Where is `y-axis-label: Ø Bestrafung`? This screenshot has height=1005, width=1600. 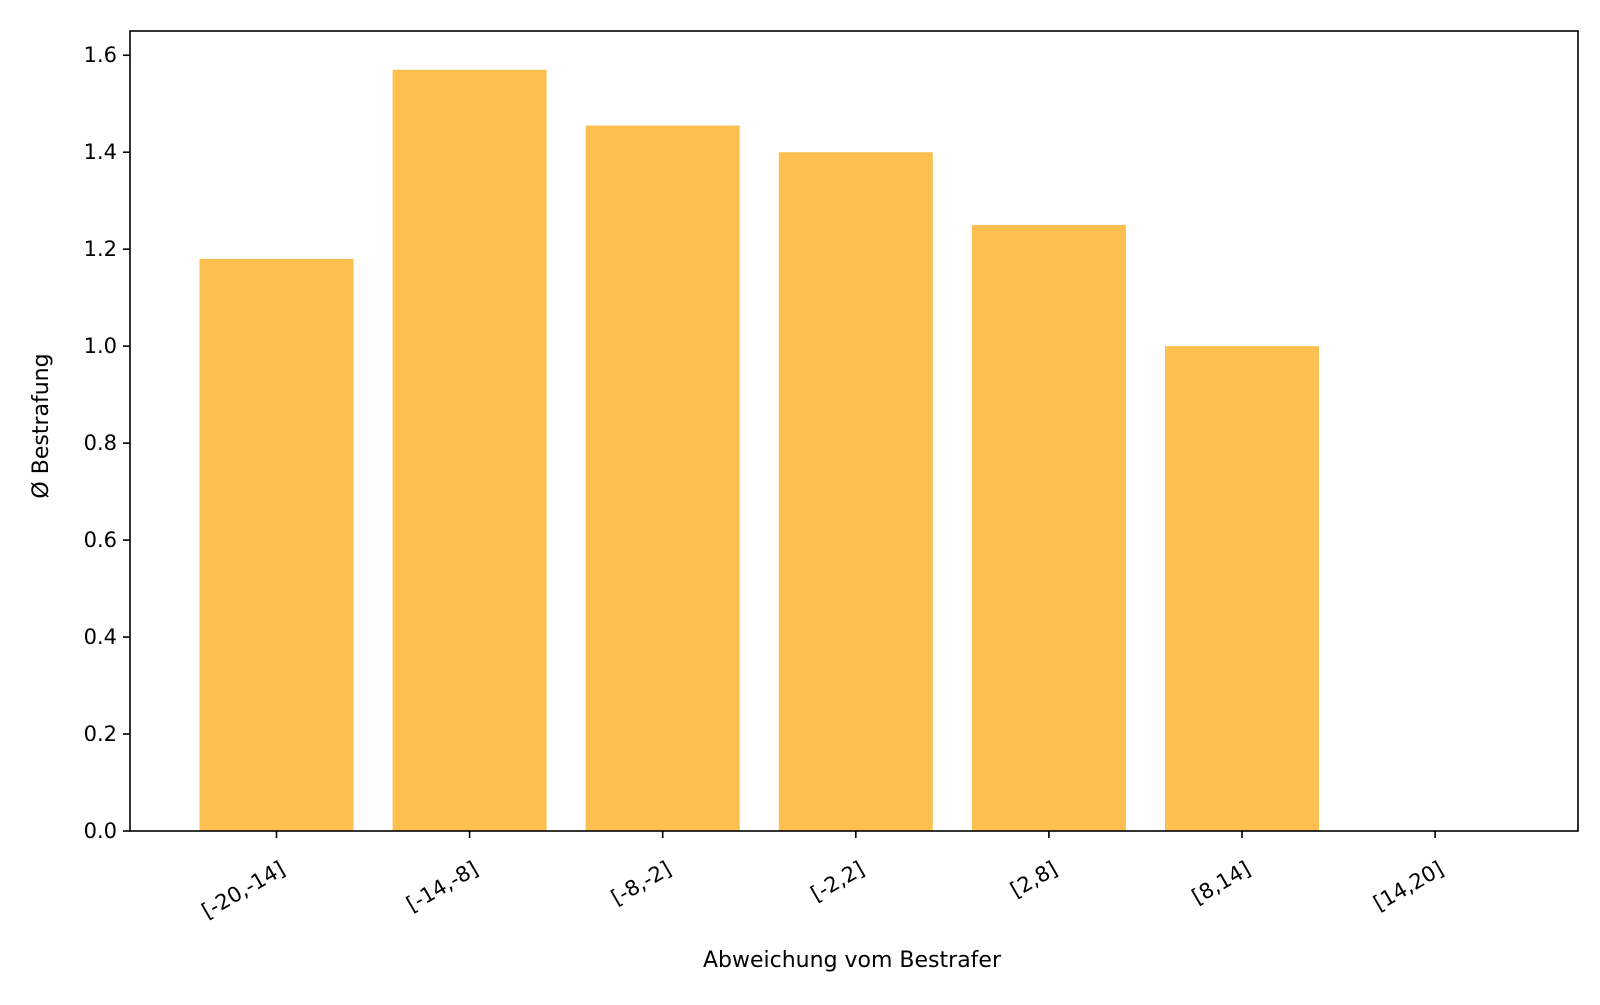
y-axis-label: Ø Bestrafung is located at coordinates (41, 425).